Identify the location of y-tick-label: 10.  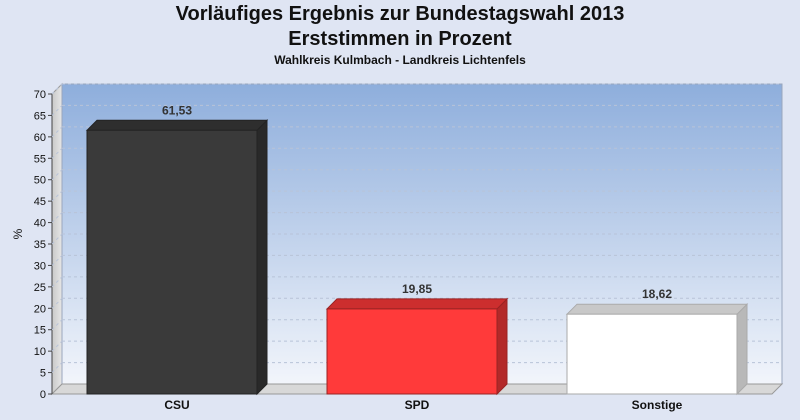
(40, 352).